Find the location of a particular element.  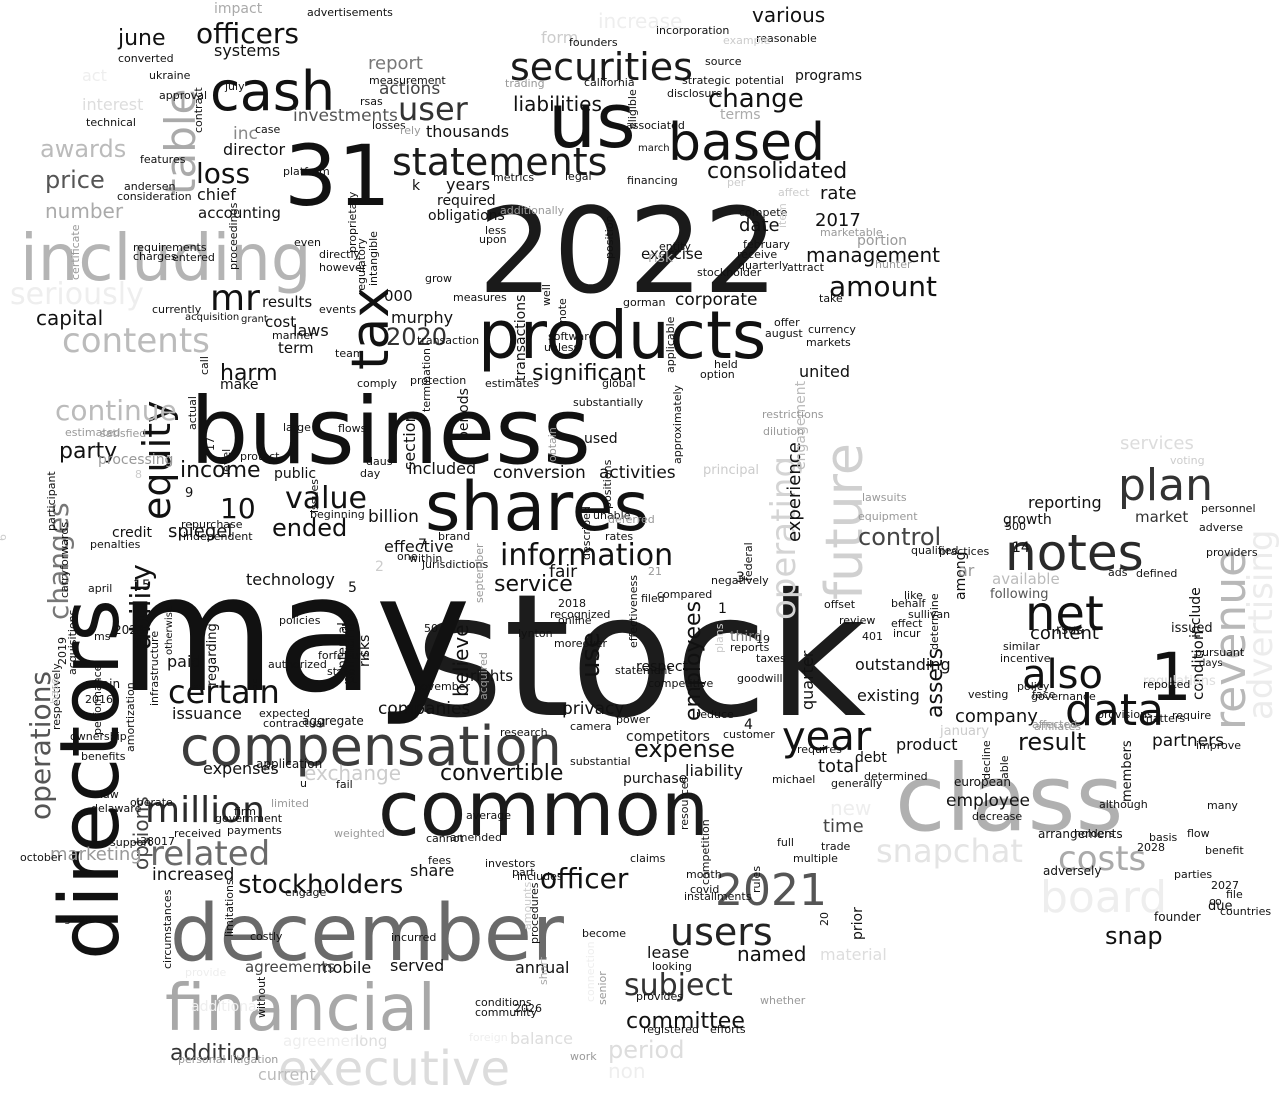

cloud-word: subject is located at coordinates (678, 985).